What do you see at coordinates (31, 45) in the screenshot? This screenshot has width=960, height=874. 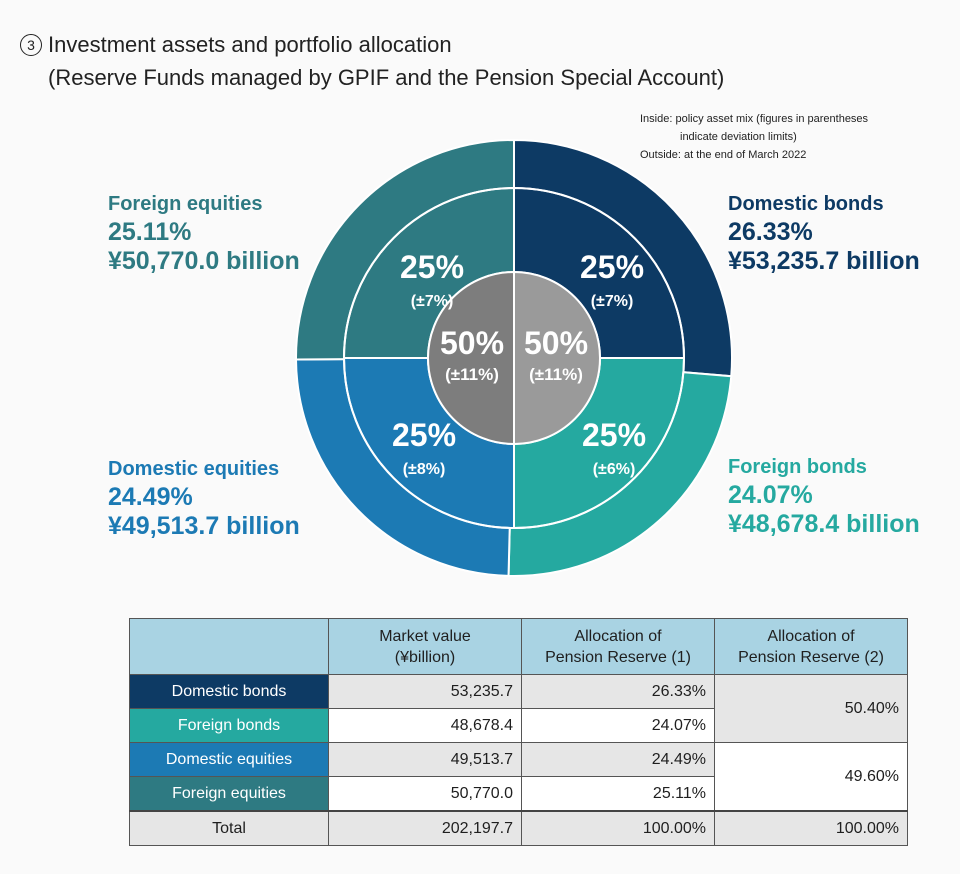 I see `circled-number-icon: 3` at bounding box center [31, 45].